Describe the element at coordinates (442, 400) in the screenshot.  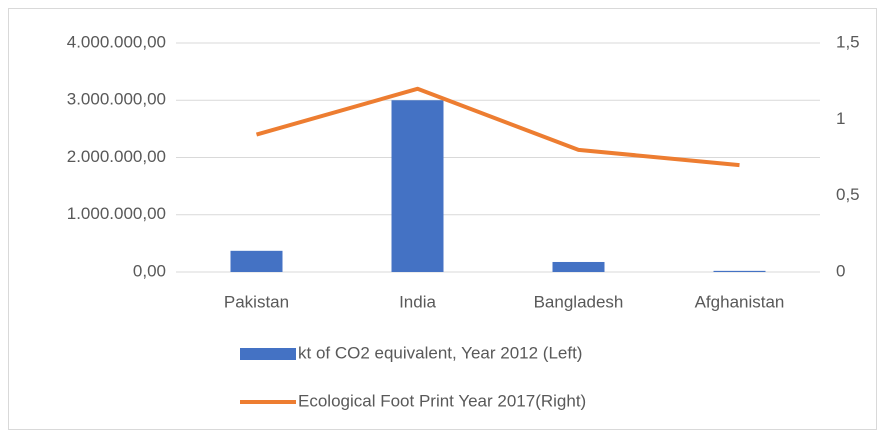
I see `legend-label: Ecological Foot Print Year 2017(Right)` at that location.